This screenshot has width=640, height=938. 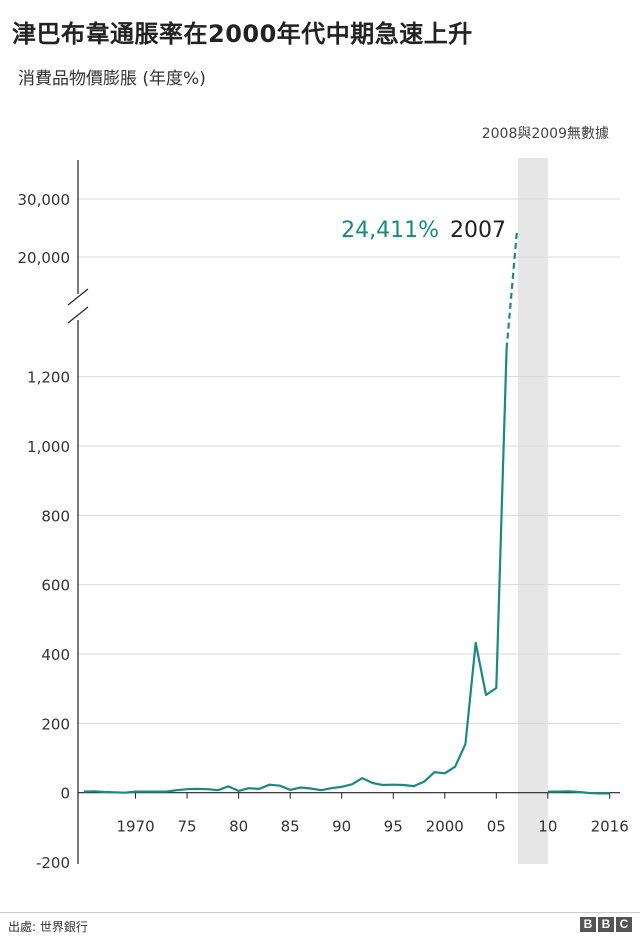 What do you see at coordinates (44, 258) in the screenshot?
I see `y-tick-label: 20,000` at bounding box center [44, 258].